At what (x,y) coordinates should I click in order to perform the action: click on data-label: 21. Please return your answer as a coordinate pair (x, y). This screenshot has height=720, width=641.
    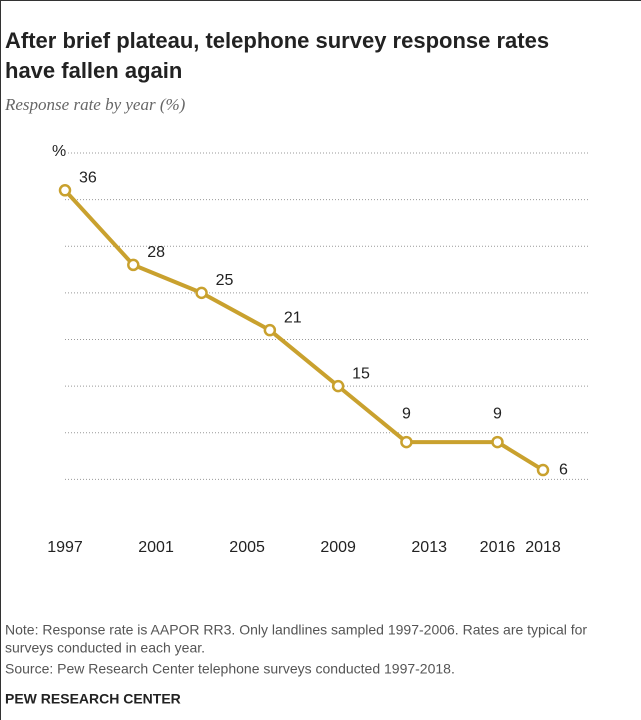
    Looking at the image, I should click on (293, 317).